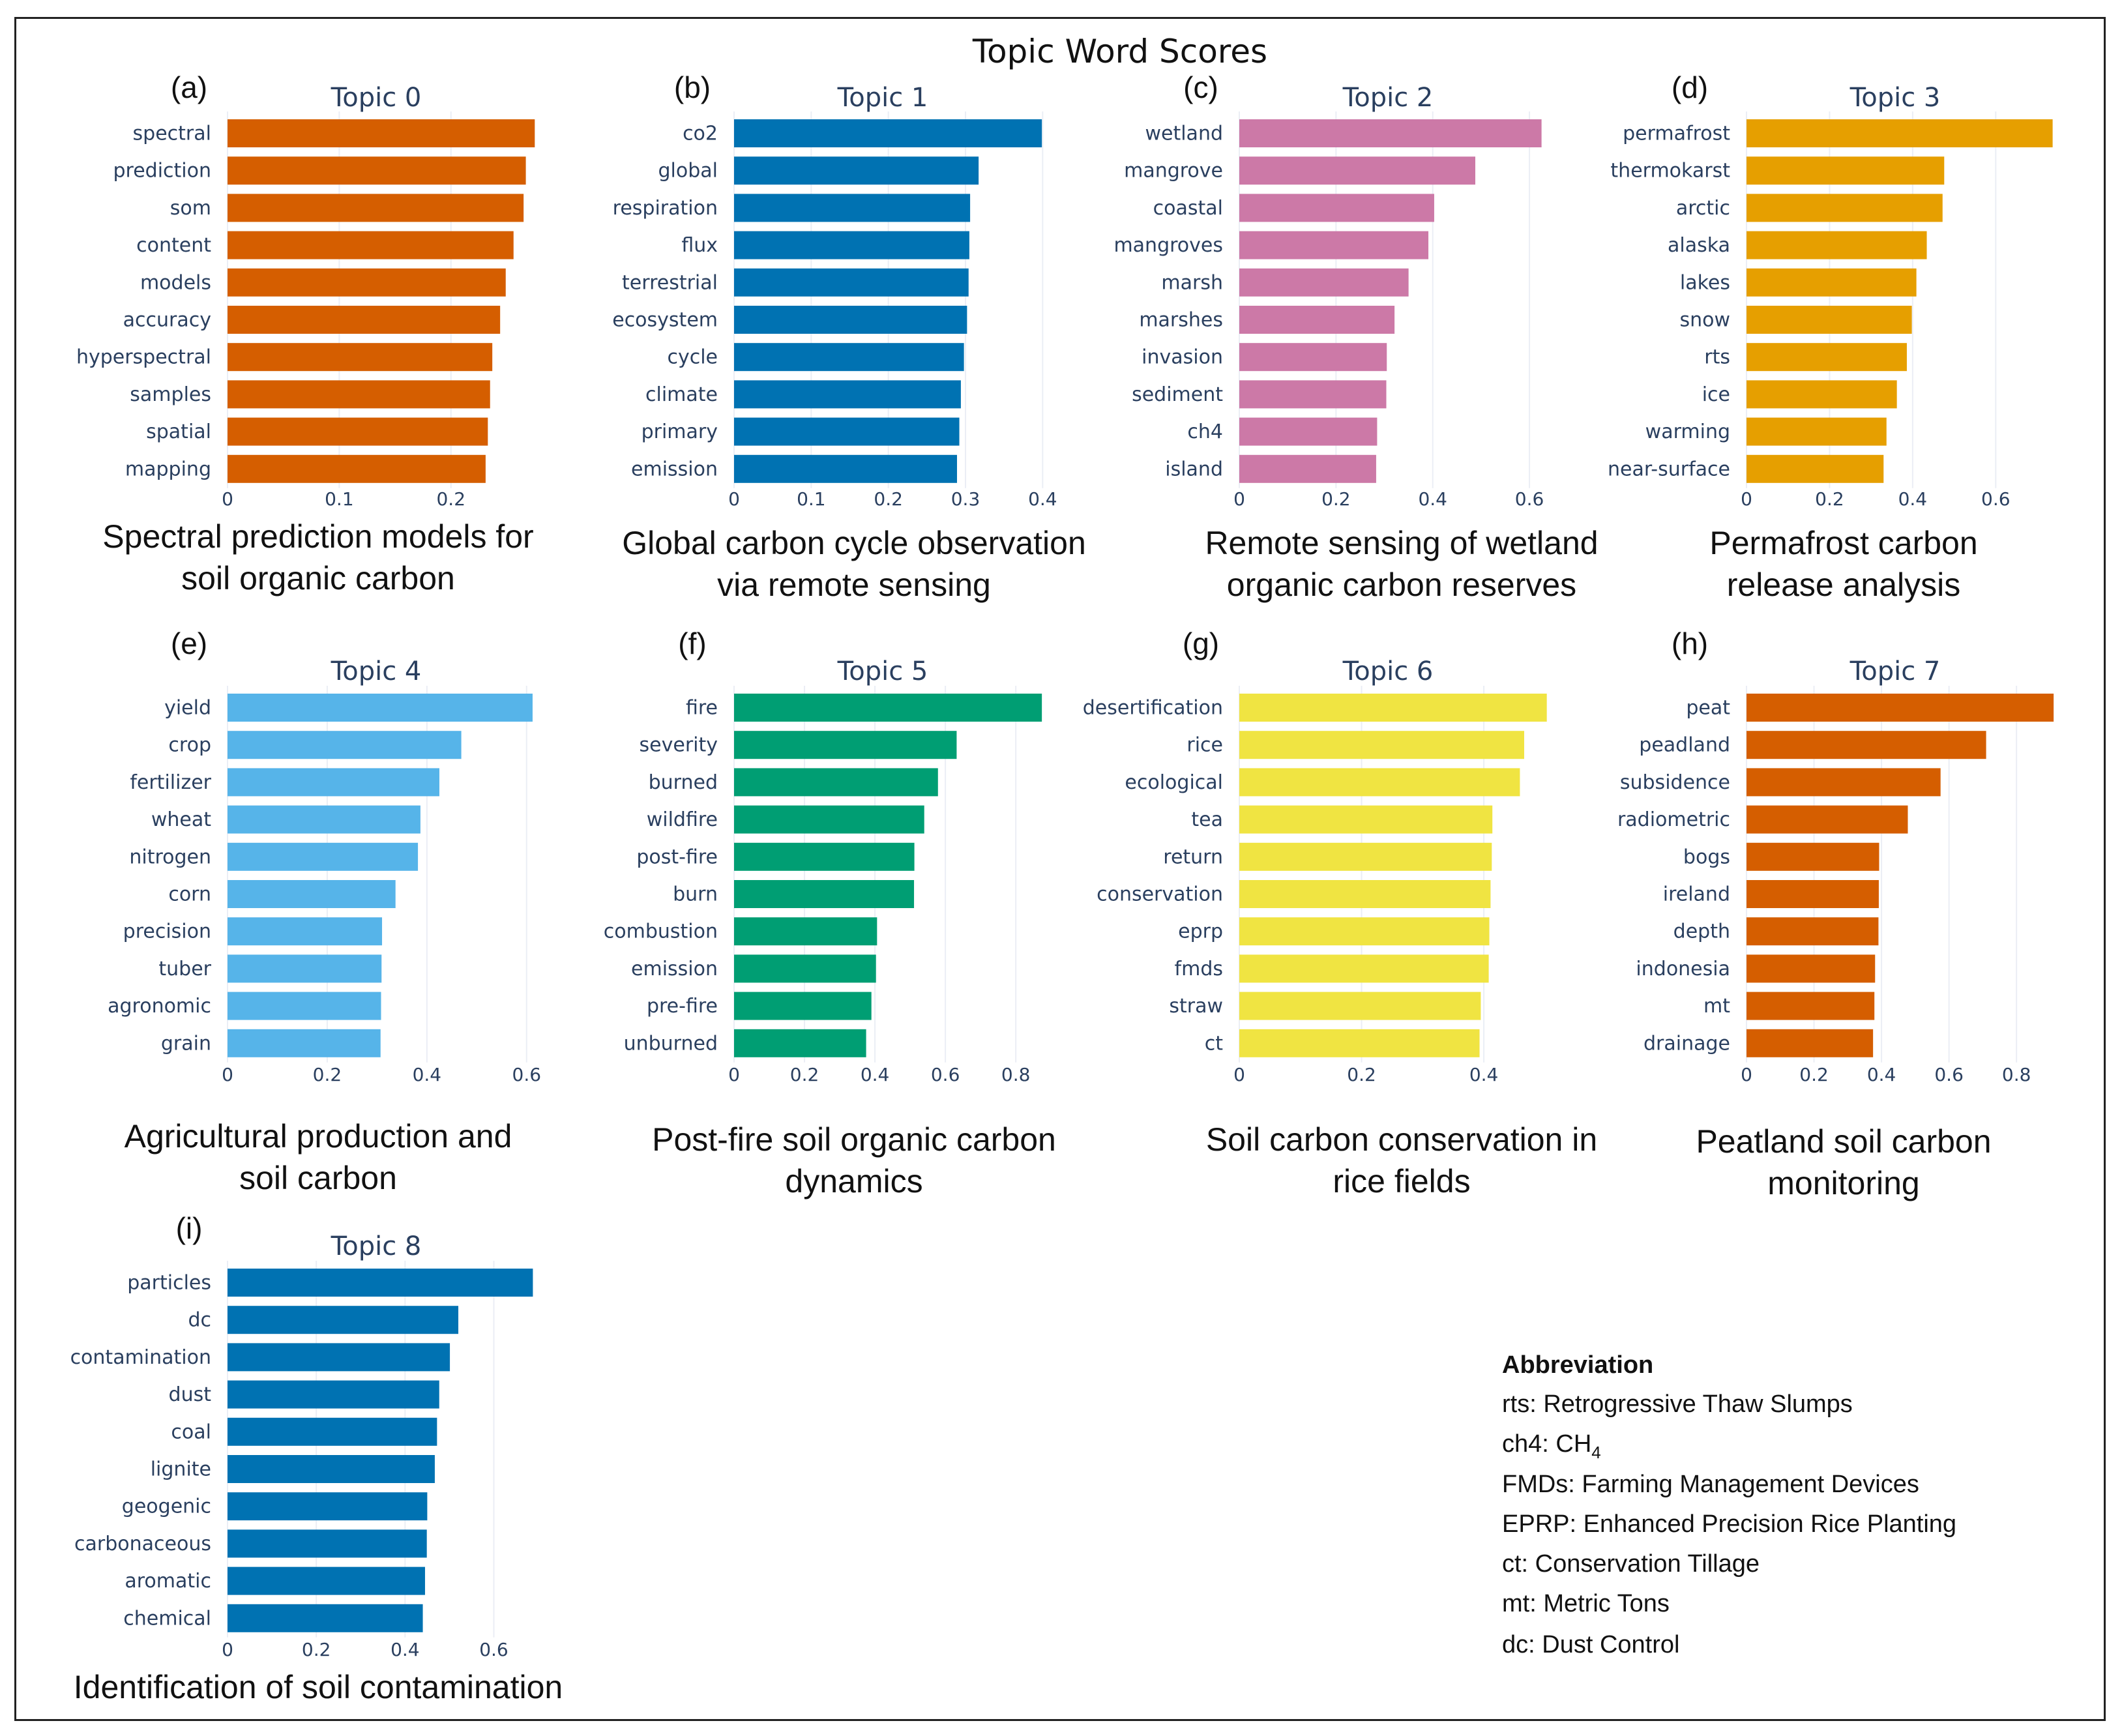 This screenshot has width=2122, height=1736. I want to click on bar-terrestrial, so click(852, 282).